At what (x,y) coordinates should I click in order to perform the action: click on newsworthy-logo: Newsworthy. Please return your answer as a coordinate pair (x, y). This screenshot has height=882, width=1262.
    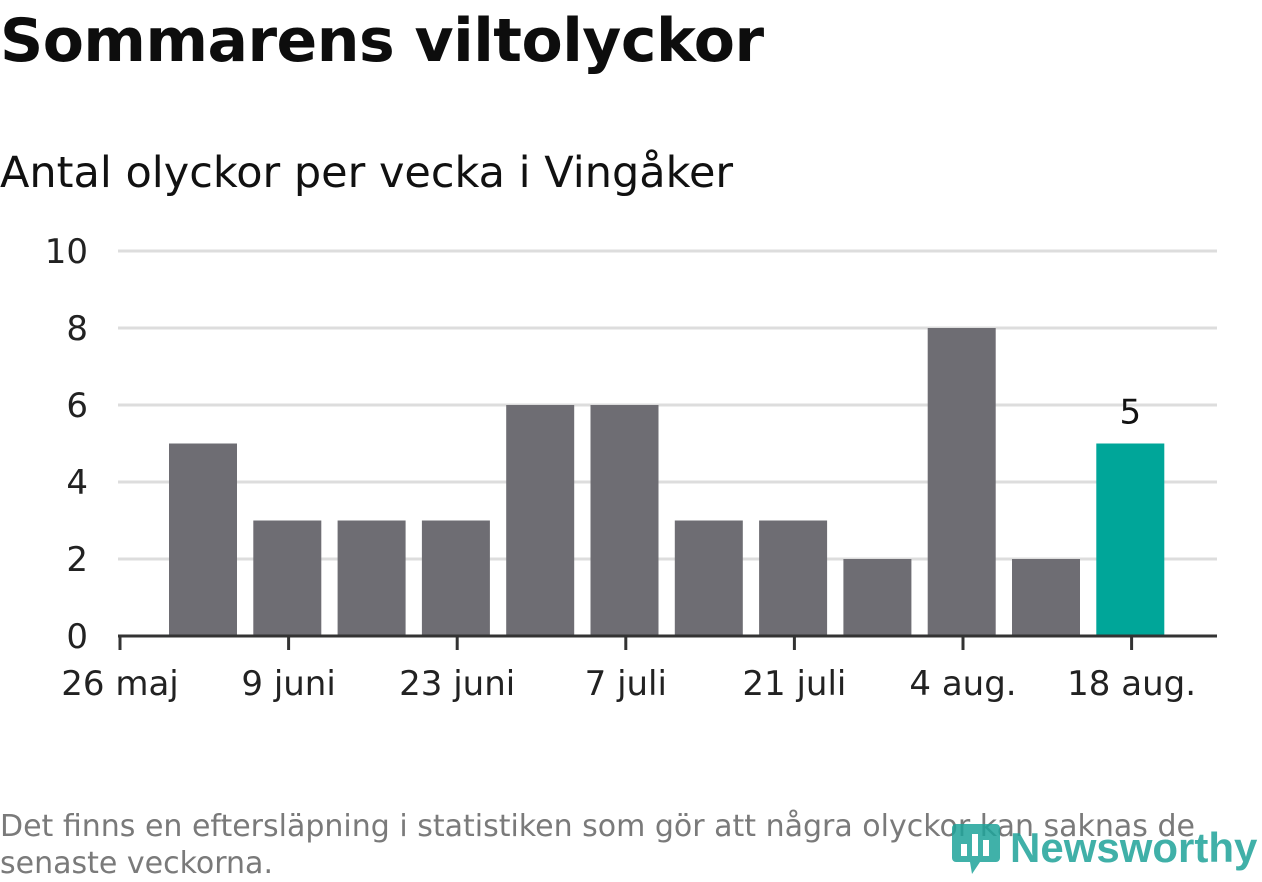
    Looking at the image, I should click on (1103, 848).